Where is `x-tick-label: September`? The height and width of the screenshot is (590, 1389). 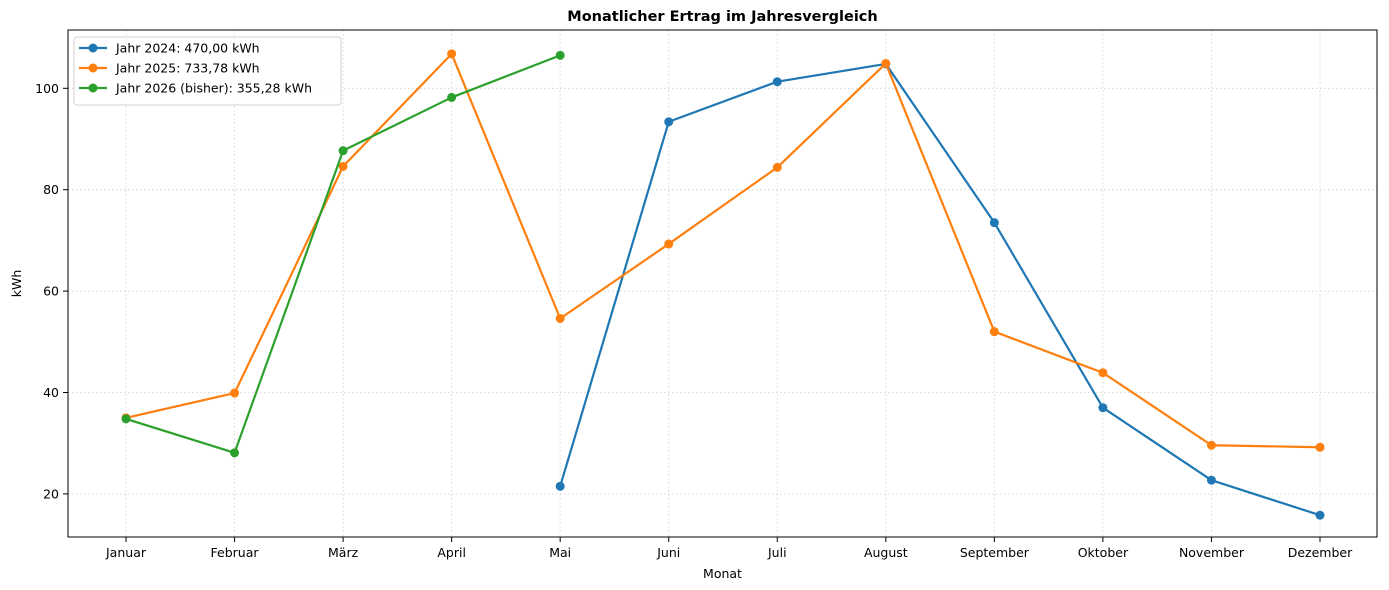
x-tick-label: September is located at coordinates (995, 552).